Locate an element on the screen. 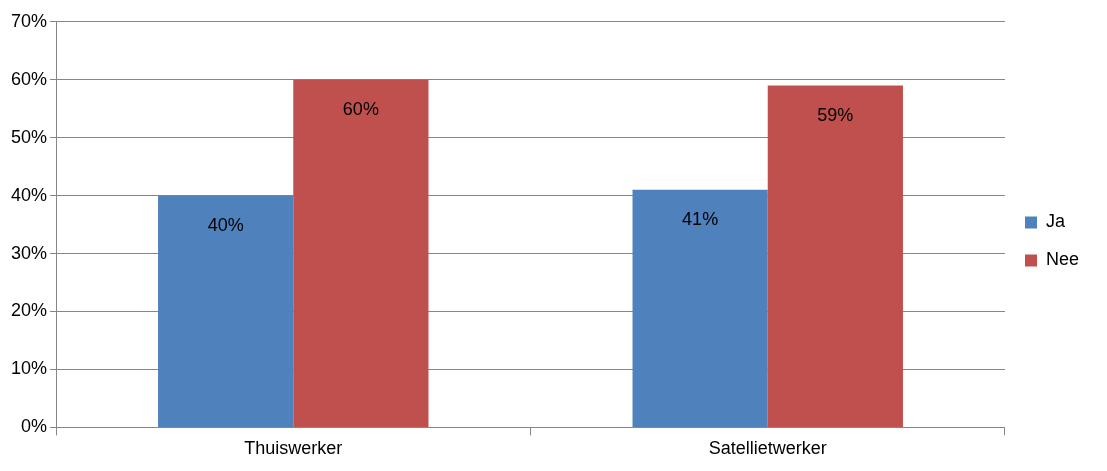 The height and width of the screenshot is (471, 1107). y-tick-label: 30% is located at coordinates (29, 252).